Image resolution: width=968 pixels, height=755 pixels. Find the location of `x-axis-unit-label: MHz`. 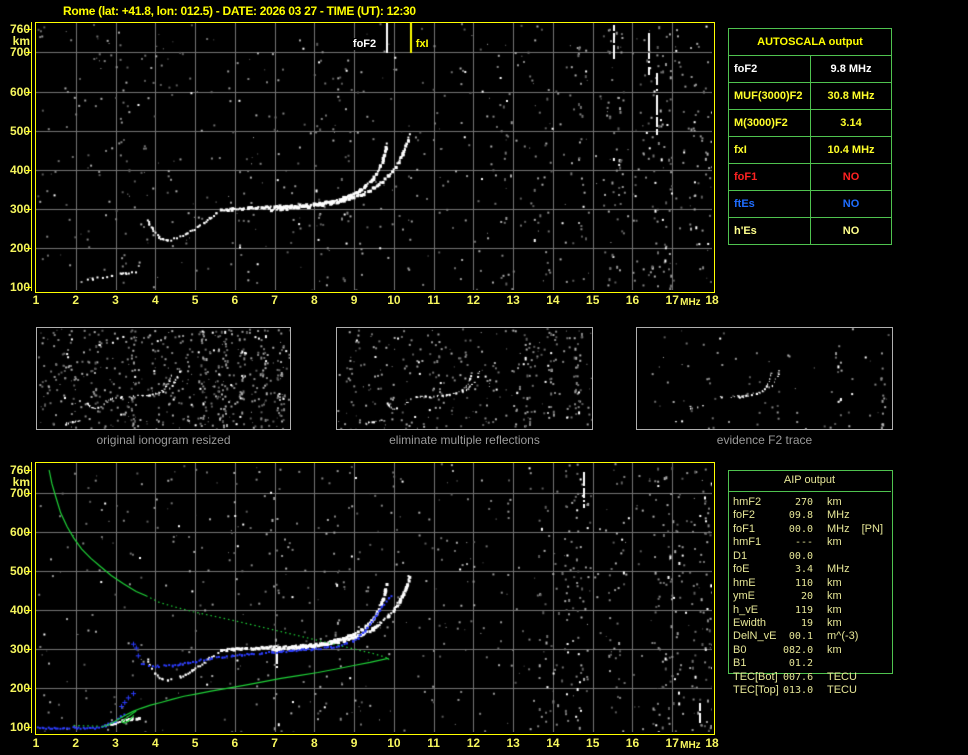

x-axis-unit-label: MHz is located at coordinates (690, 745).